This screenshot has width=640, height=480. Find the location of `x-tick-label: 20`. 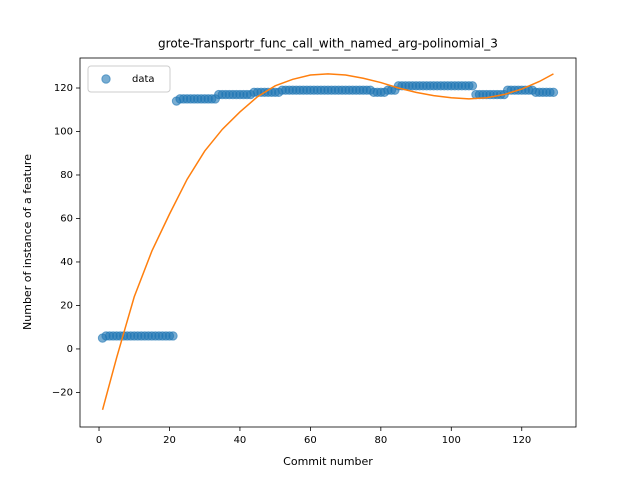

x-tick-label: 20 is located at coordinates (169, 440).